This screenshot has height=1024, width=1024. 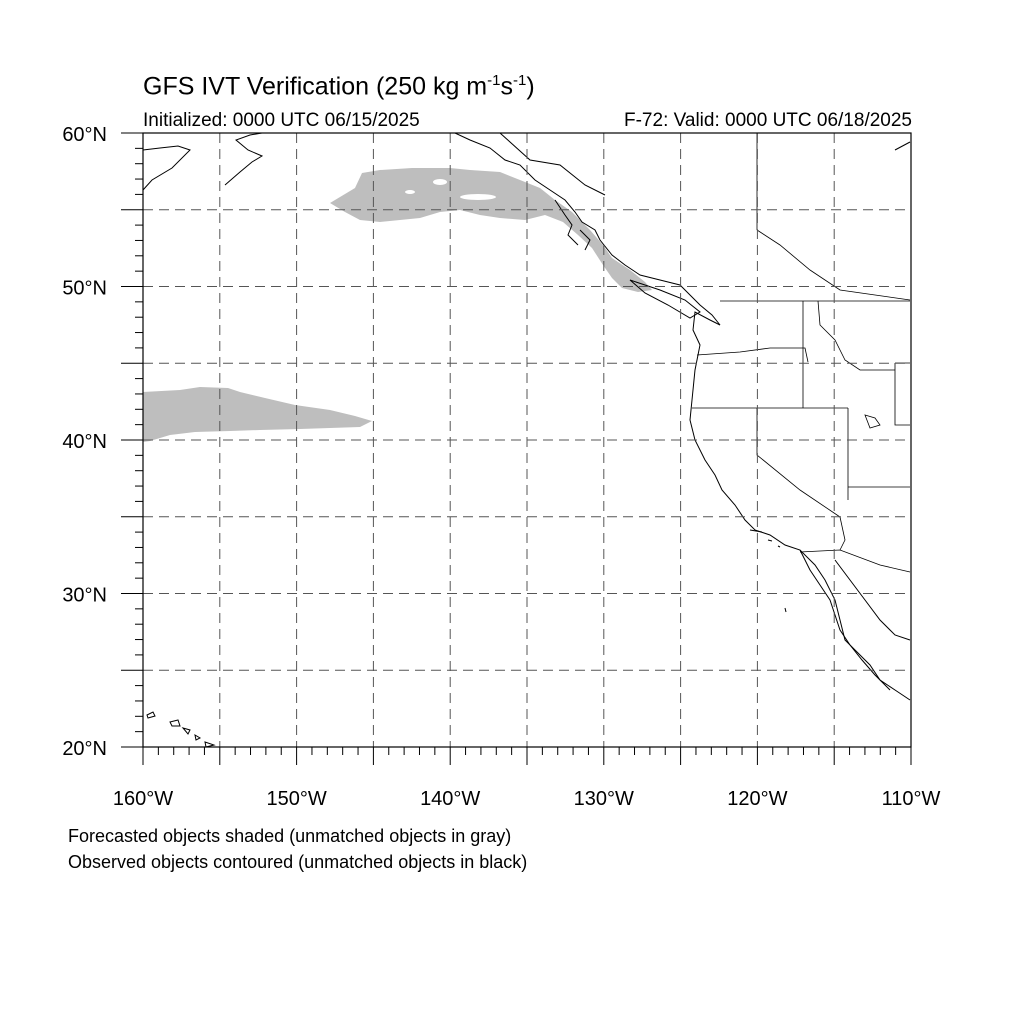 I want to click on lat-label: 40°N, so click(x=84, y=442).